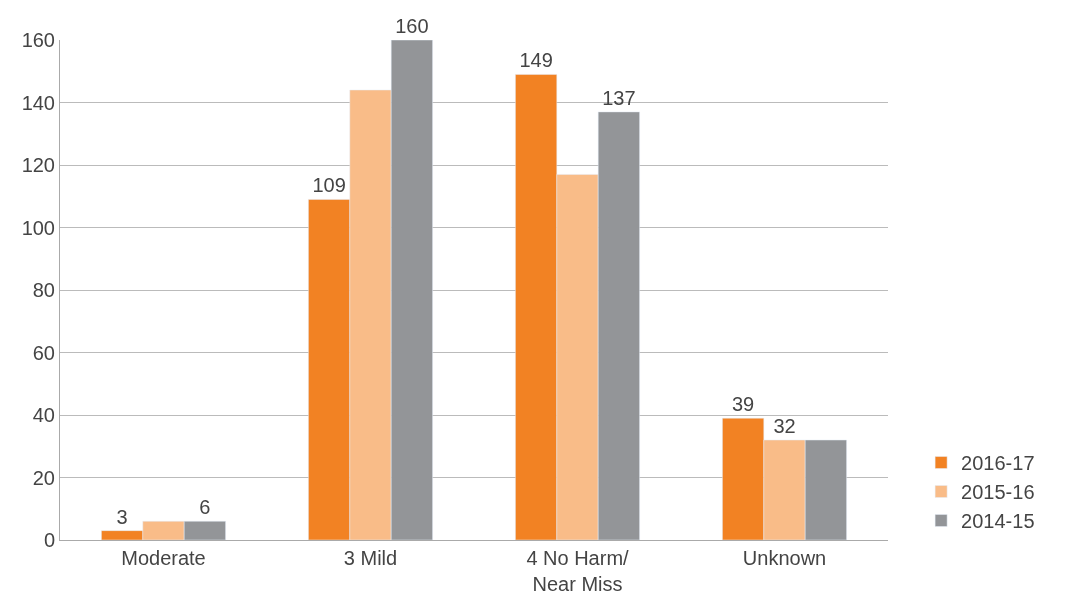 The image size is (1078, 615). Describe the element at coordinates (536, 60) in the screenshot. I see `data-label: 149` at that location.